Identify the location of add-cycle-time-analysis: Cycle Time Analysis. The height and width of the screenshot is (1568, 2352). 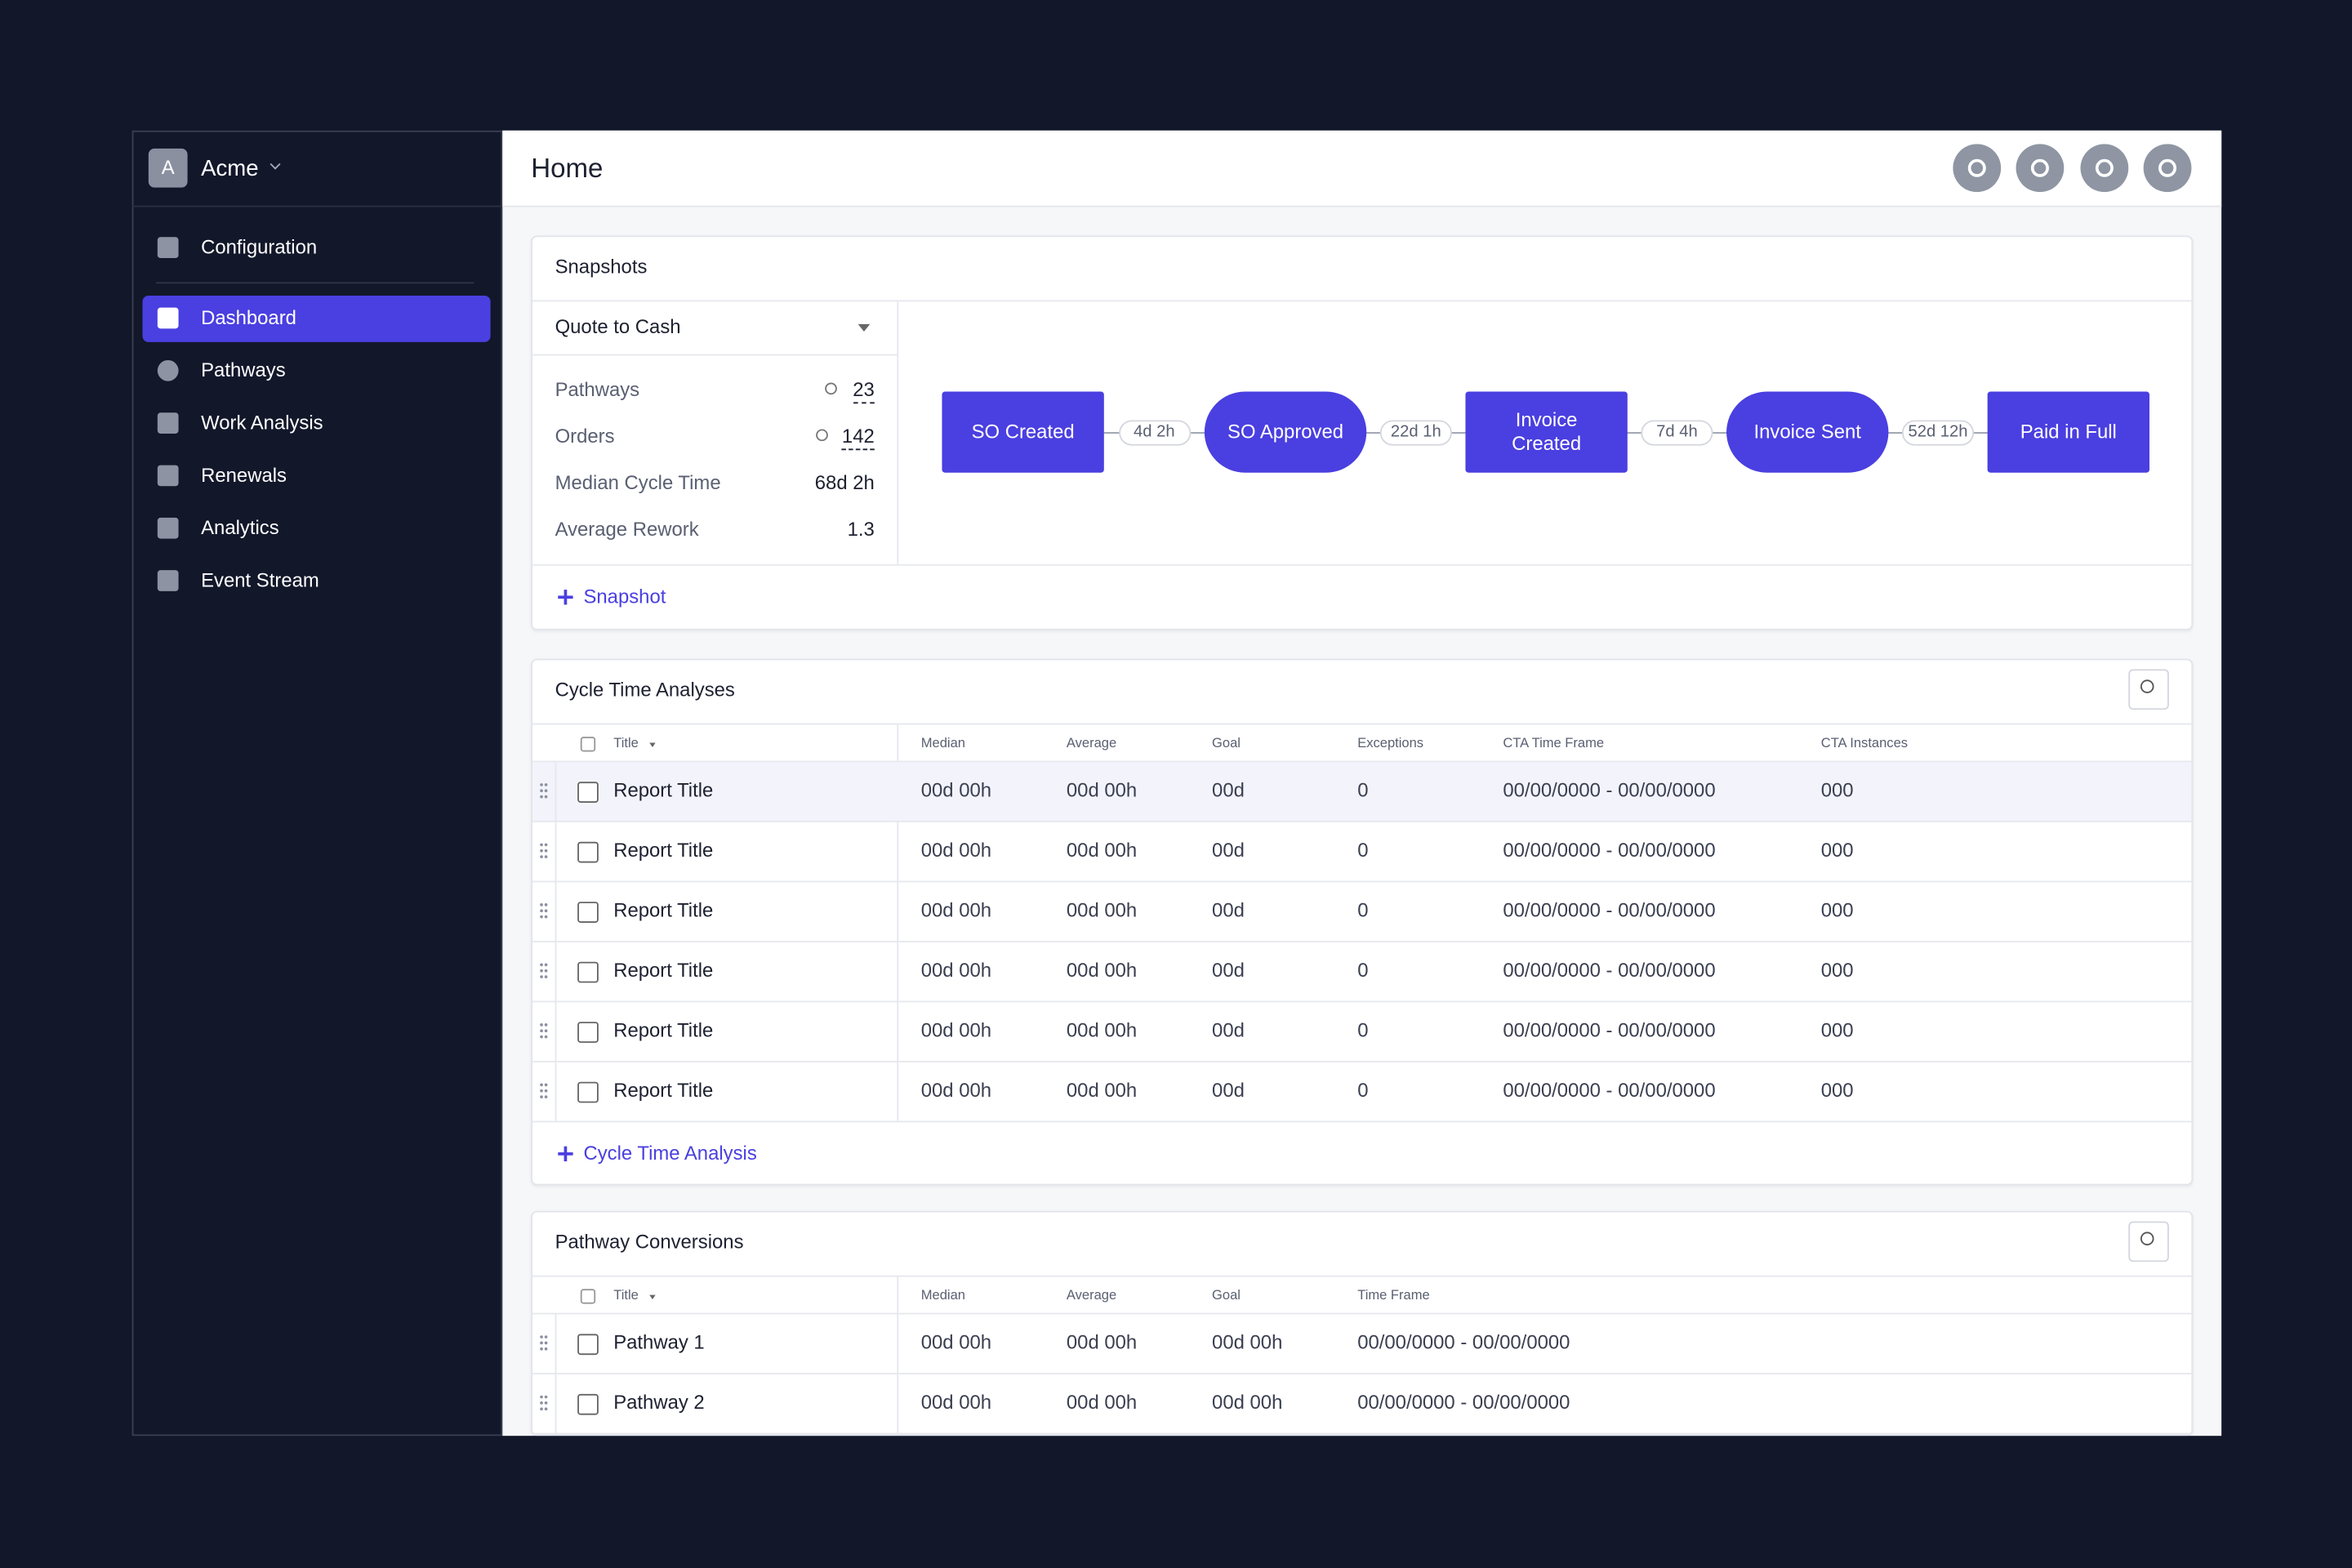
(670, 1153).